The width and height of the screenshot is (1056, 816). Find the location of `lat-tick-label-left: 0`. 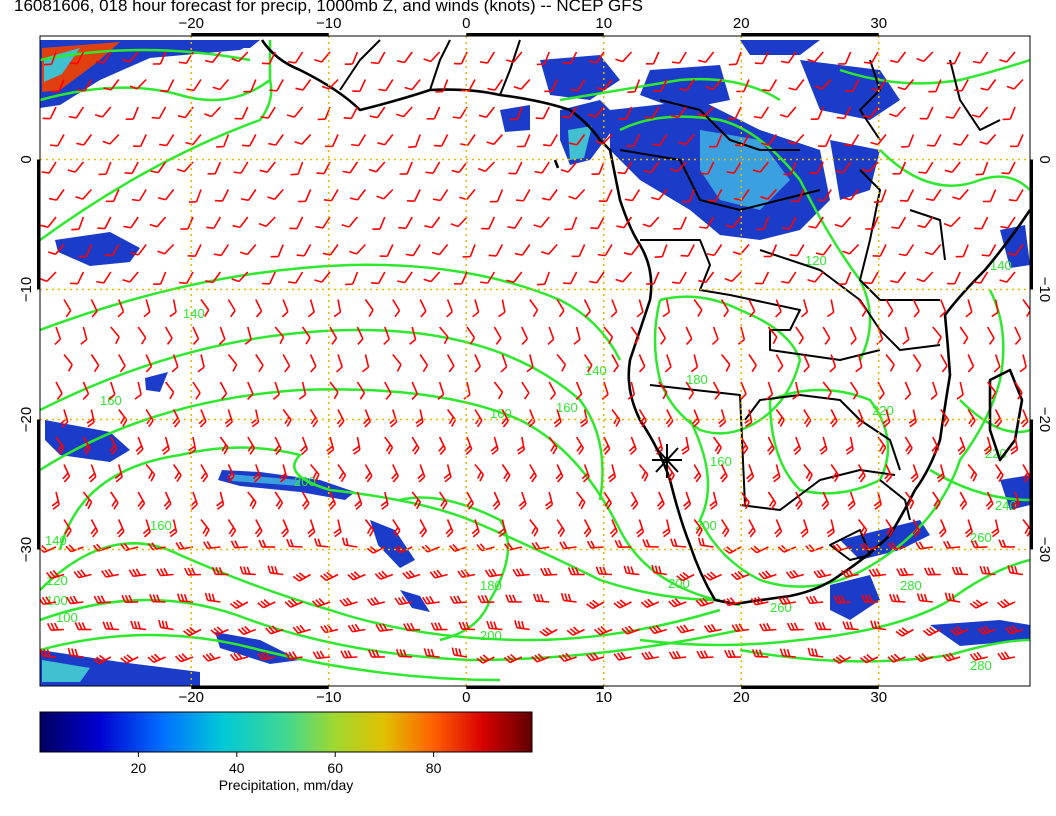

lat-tick-label-left: 0 is located at coordinates (26, 159).